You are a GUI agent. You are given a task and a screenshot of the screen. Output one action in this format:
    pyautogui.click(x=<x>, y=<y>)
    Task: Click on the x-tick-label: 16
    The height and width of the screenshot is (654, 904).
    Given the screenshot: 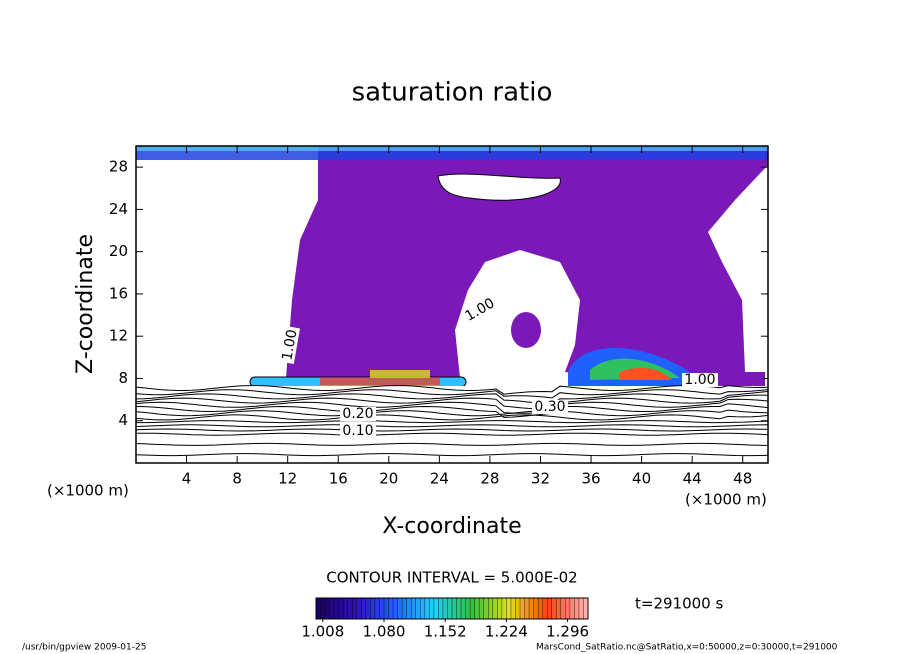 What is the action you would take?
    pyautogui.click(x=338, y=479)
    